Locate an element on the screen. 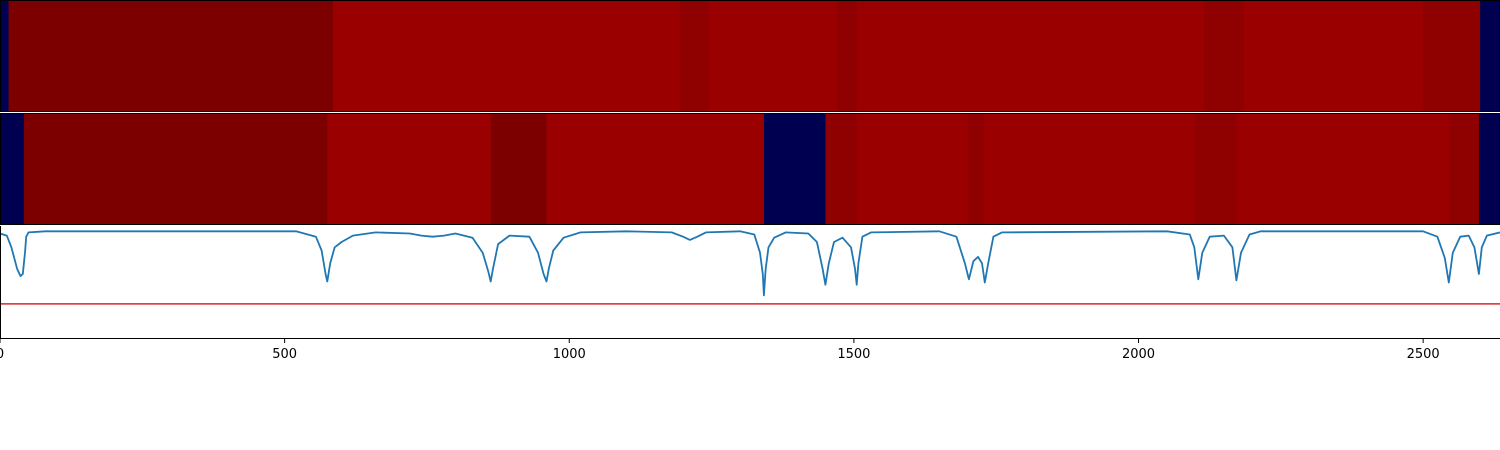 Image resolution: width=1500 pixels, height=450 pixels. x-axis: 0 500 1000 1500 2000 2500 is located at coordinates (720, 350).